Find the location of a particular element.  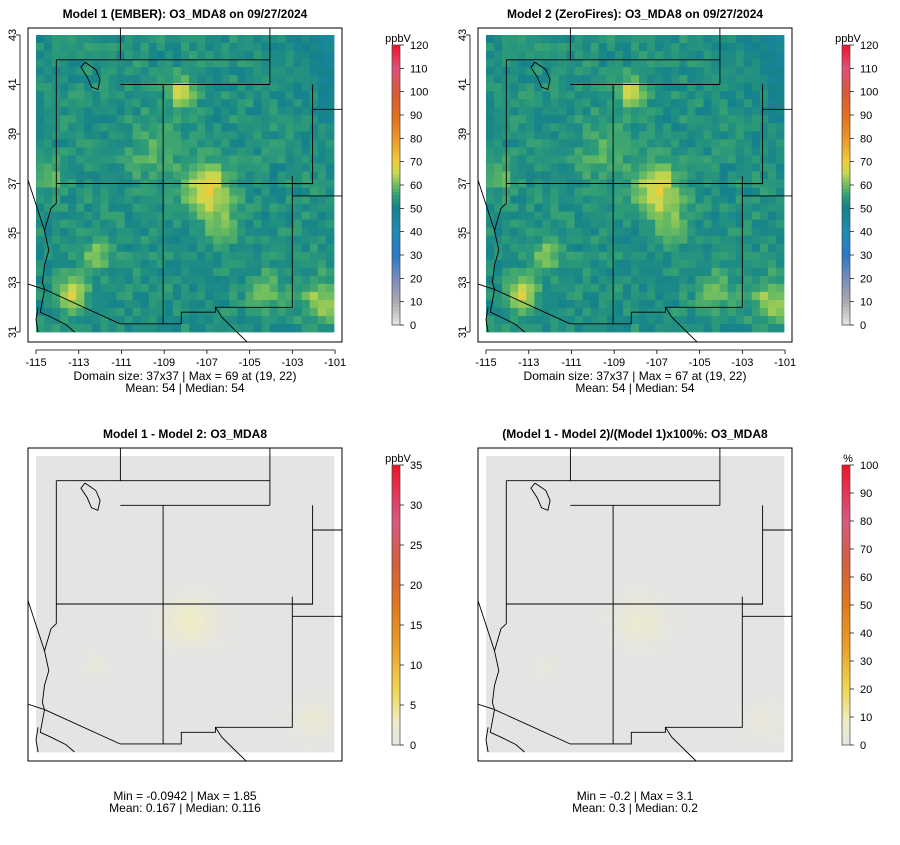

y-tick-label: 31 is located at coordinates (13, 332).